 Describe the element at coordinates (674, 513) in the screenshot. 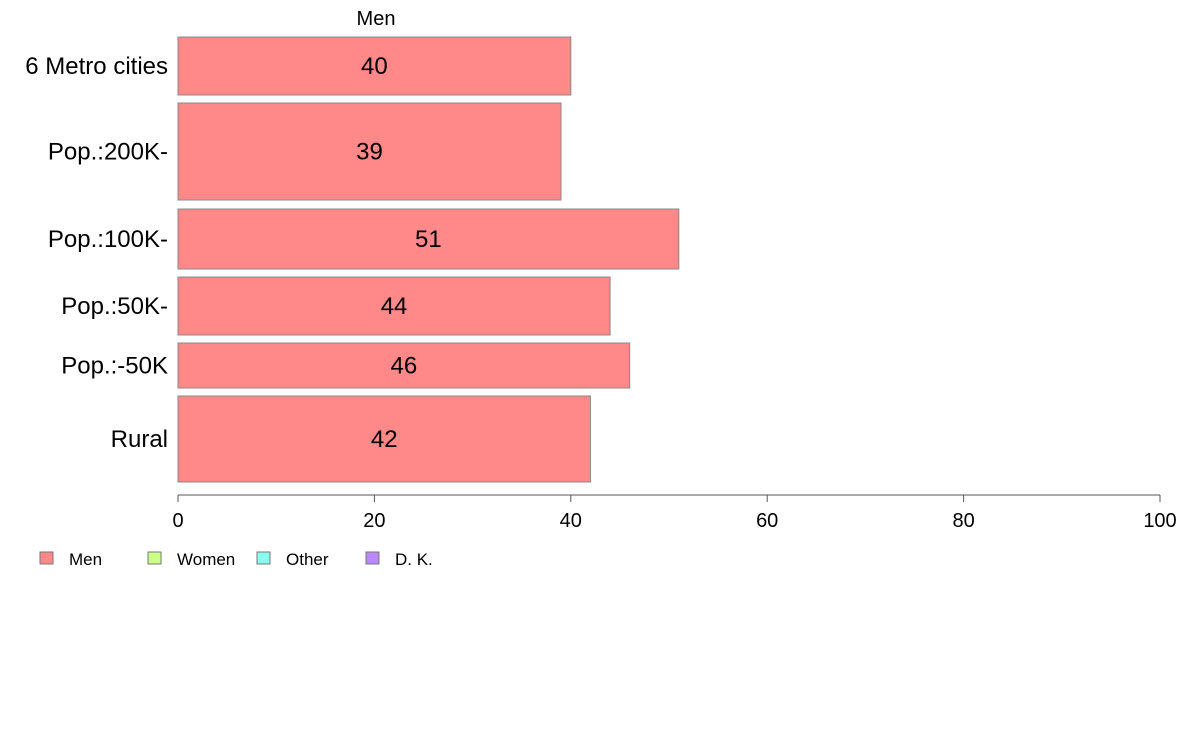

I see `x-axis: 0 20 40 60 80 100` at that location.